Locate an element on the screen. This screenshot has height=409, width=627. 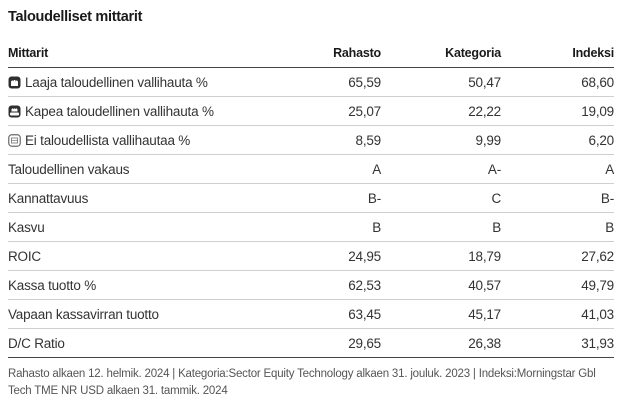
index-value: 41,03 is located at coordinates (557, 314).